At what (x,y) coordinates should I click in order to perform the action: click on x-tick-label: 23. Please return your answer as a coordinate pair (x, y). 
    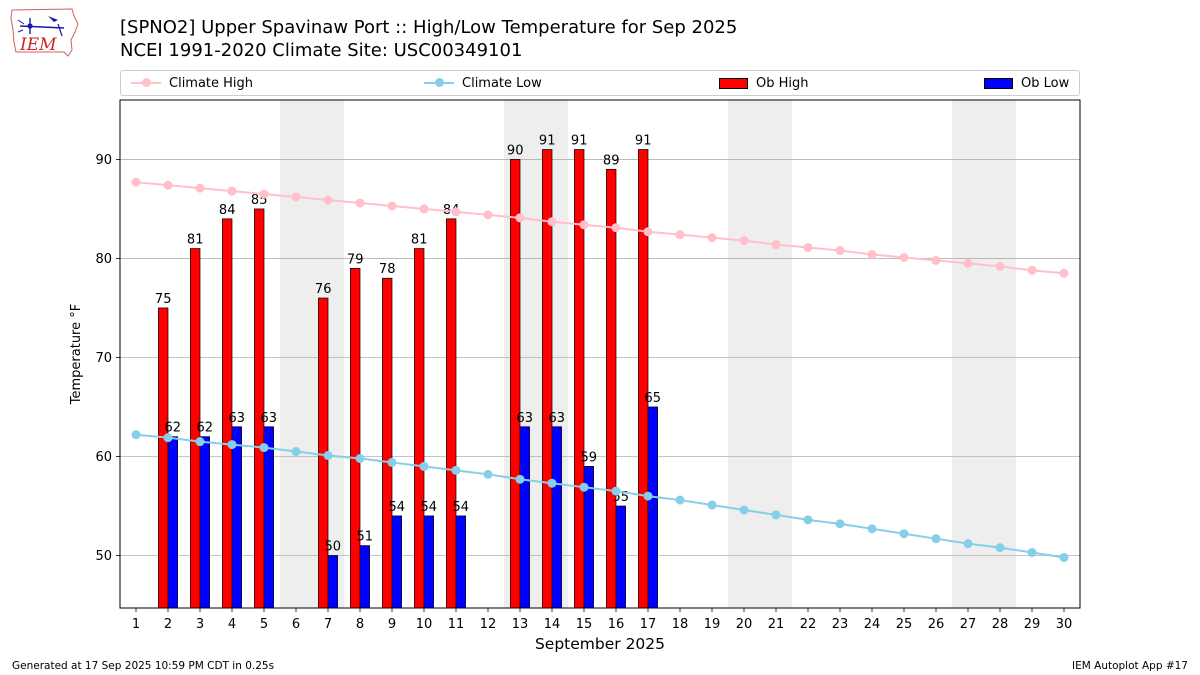
    Looking at the image, I should click on (840, 624).